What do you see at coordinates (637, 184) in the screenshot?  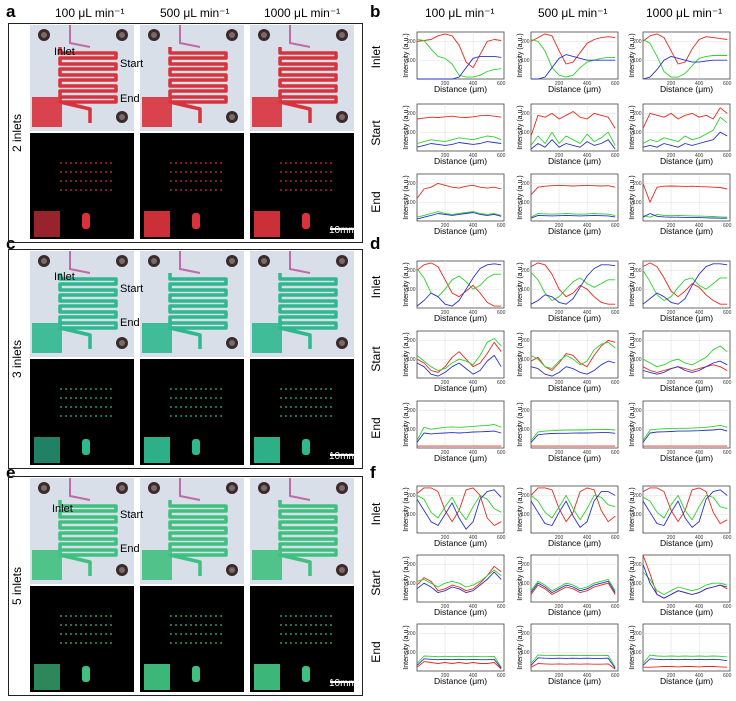 I see `y-tick-b-end-3: 200` at bounding box center [637, 184].